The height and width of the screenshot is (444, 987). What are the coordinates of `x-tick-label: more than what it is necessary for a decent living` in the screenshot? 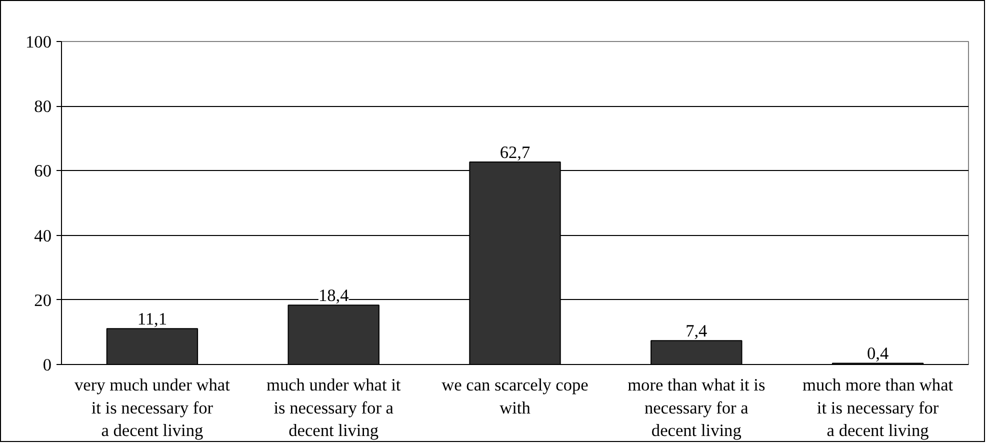 It's located at (697, 408).